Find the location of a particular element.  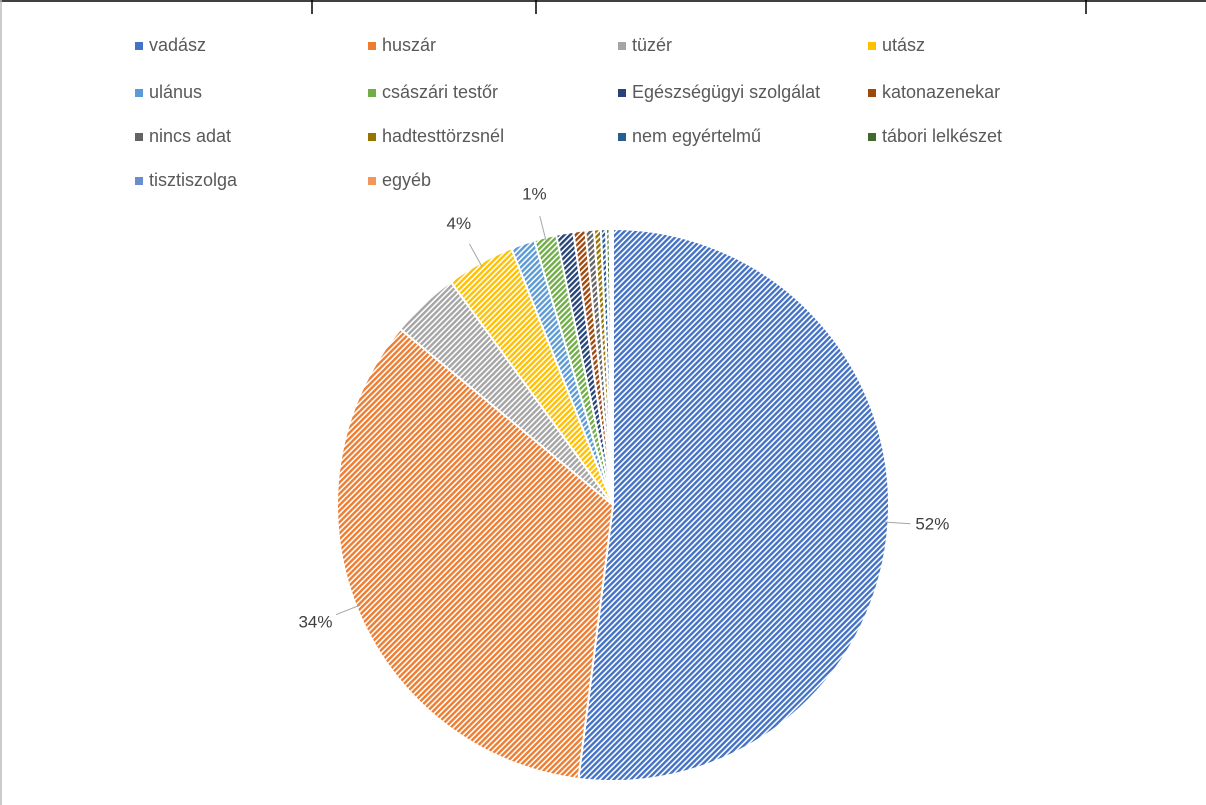

legend-text: hadtesttörzsnél is located at coordinates (443, 136).